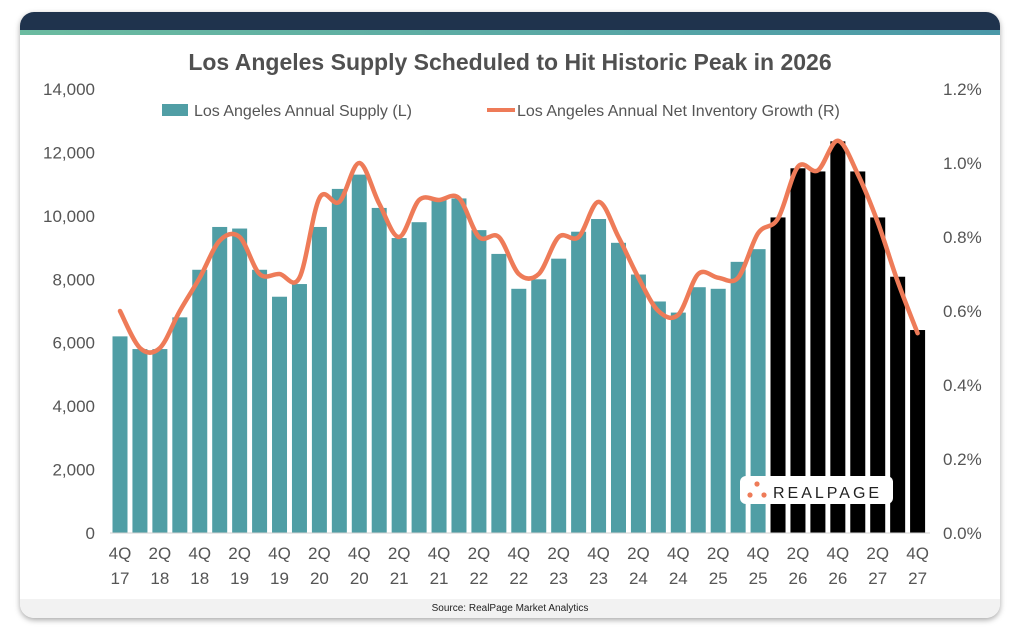  Describe the element at coordinates (90, 533) in the screenshot. I see `y-left-tick-label: 0` at that location.